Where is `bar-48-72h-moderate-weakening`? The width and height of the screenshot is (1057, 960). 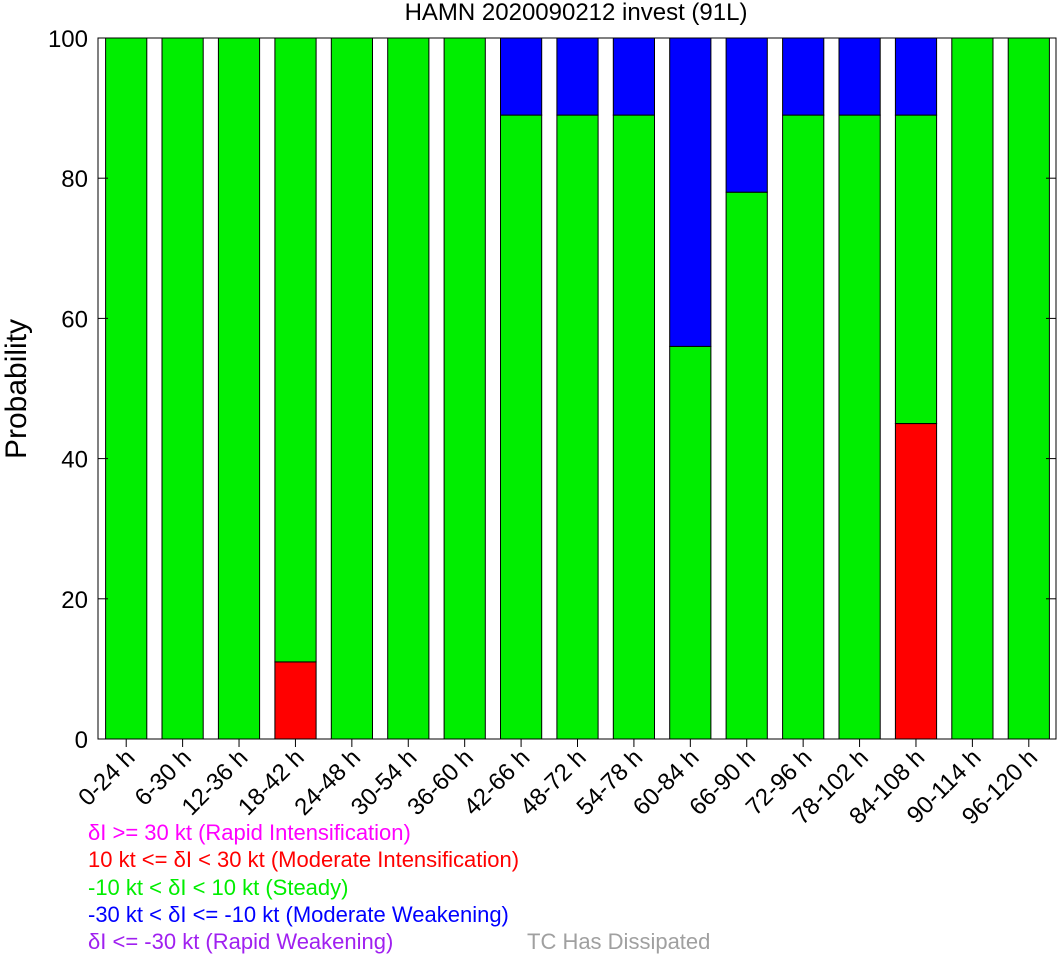
bar-48-72h-moderate-weakening is located at coordinates (577, 76).